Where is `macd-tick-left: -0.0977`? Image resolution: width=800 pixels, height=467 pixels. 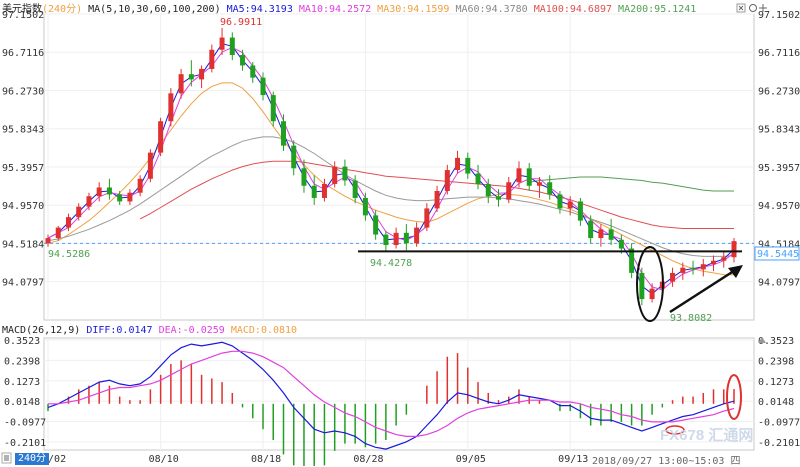 macd-tick-left: -0.0977 is located at coordinates (25, 423).